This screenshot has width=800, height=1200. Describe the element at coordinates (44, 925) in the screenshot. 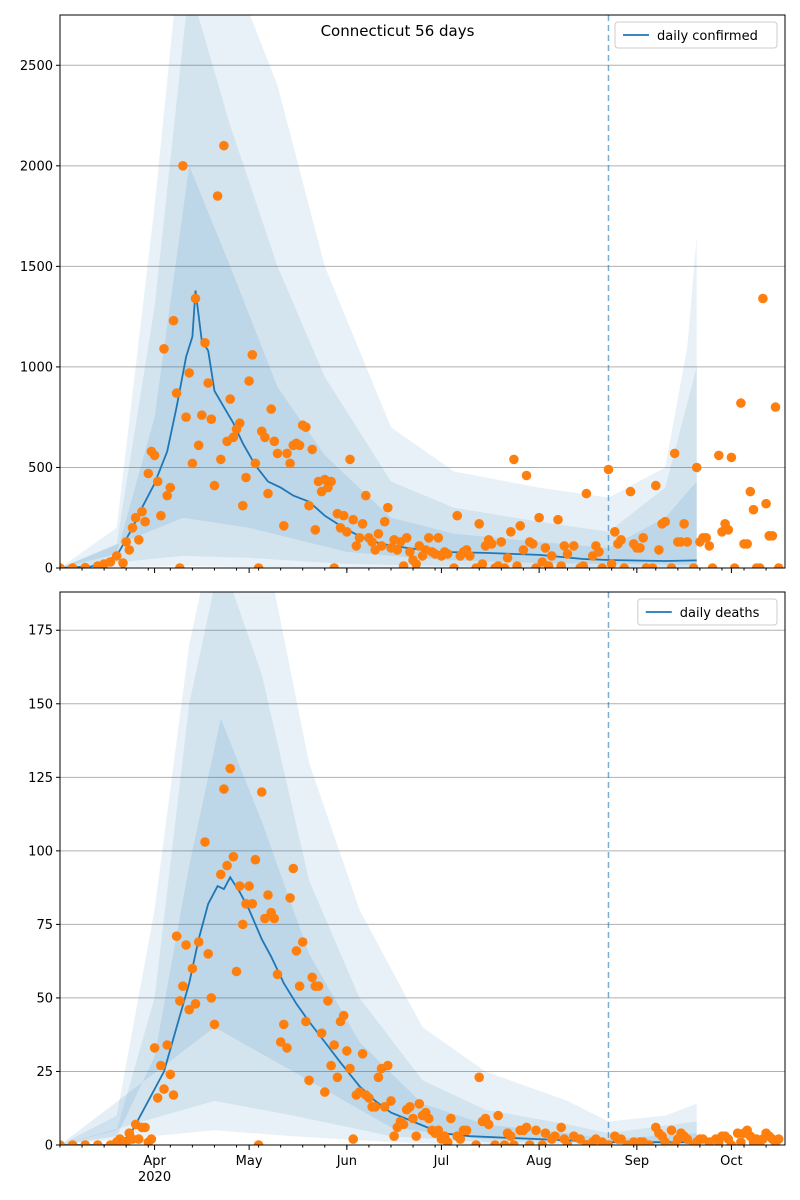

I see `y-tick-label: 75` at that location.